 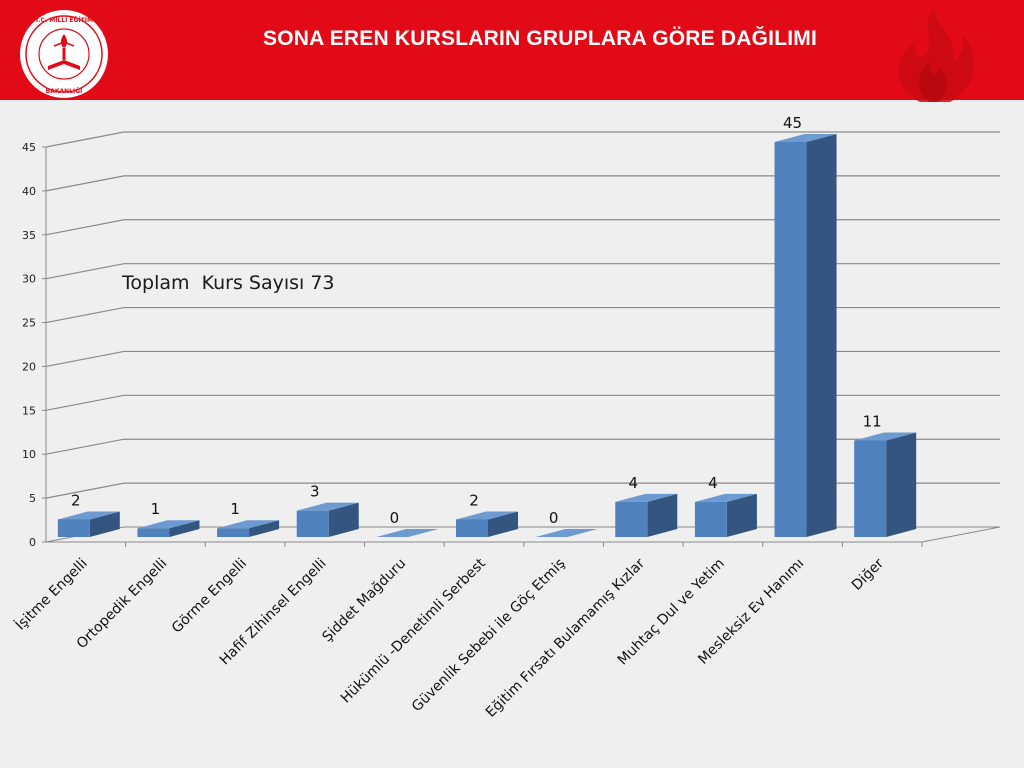 I want to click on y-tick-label: 40, so click(x=29, y=191).